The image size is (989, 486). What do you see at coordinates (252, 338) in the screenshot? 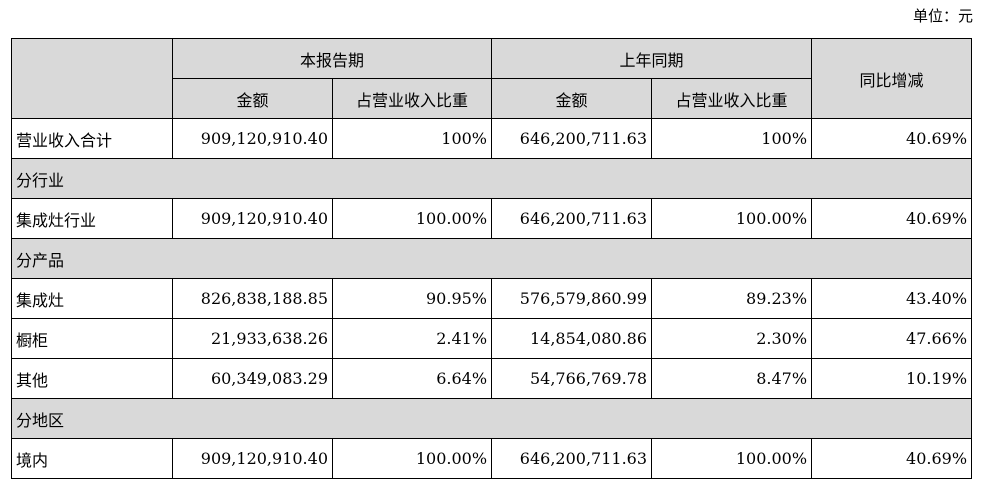
I see `current-amount-cell: 21,933,638.26` at bounding box center [252, 338].